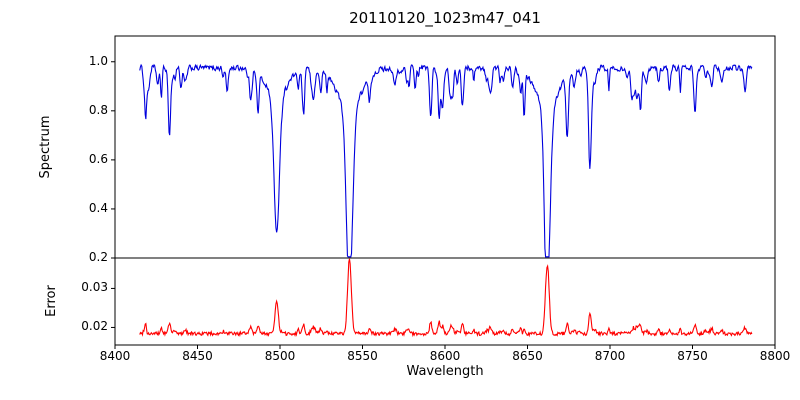  Describe the element at coordinates (98, 60) in the screenshot. I see `y-tick-label-spectrum: 1.0` at that location.